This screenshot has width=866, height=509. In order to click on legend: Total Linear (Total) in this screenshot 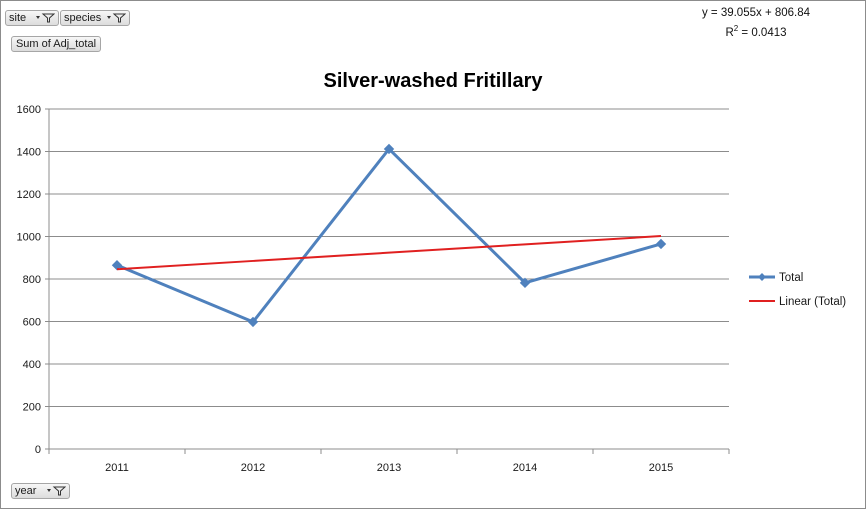, I will do `click(797, 290)`.